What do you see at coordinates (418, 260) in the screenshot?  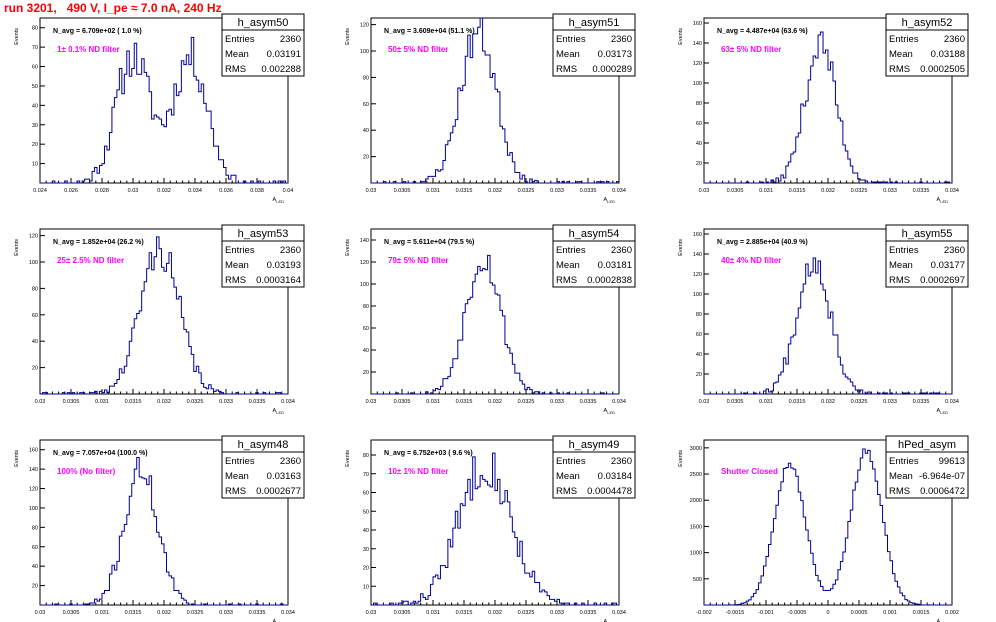 I see `filter-annotation: 79± 5% ND filter` at bounding box center [418, 260].